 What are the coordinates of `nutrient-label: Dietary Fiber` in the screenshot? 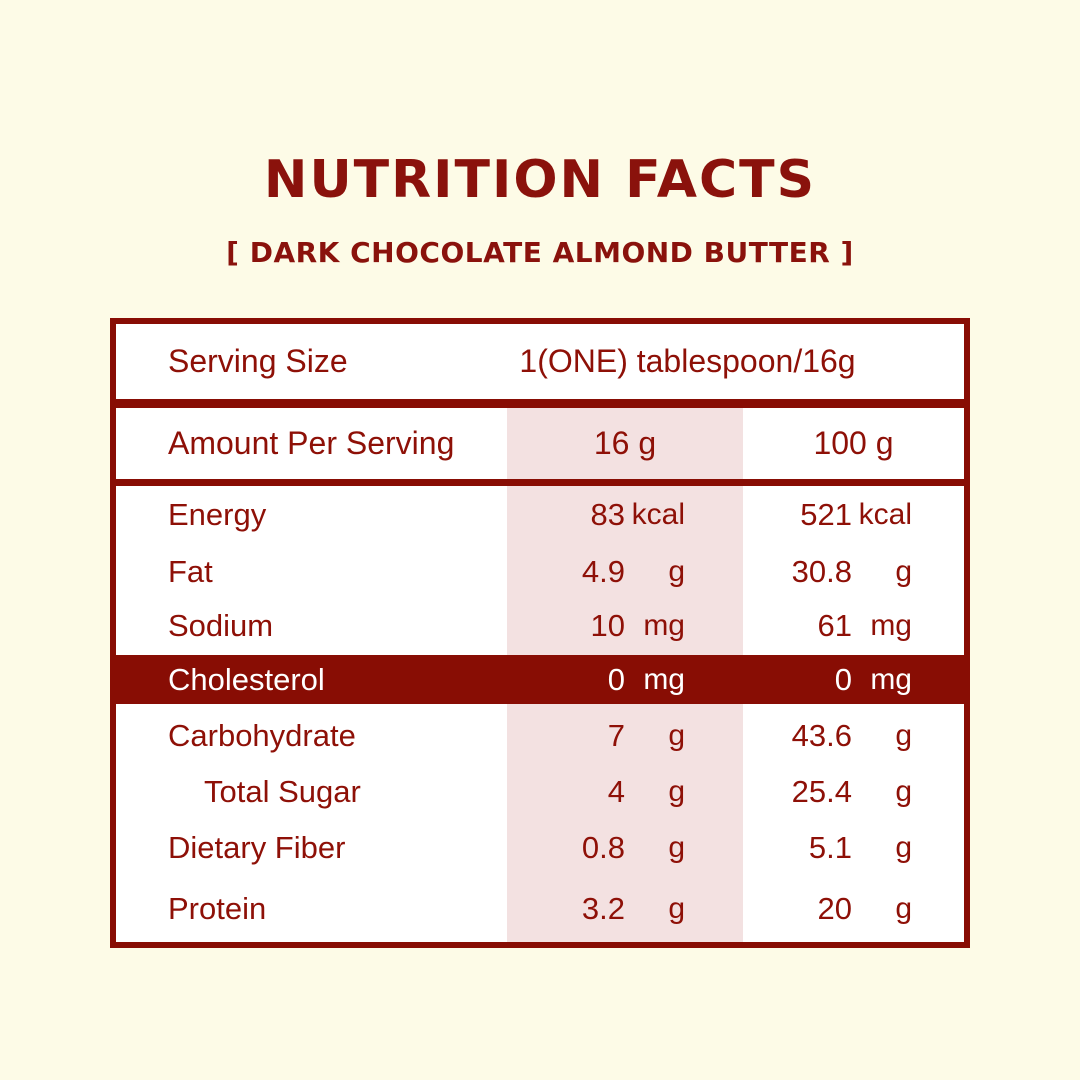 It's located at (257, 847).